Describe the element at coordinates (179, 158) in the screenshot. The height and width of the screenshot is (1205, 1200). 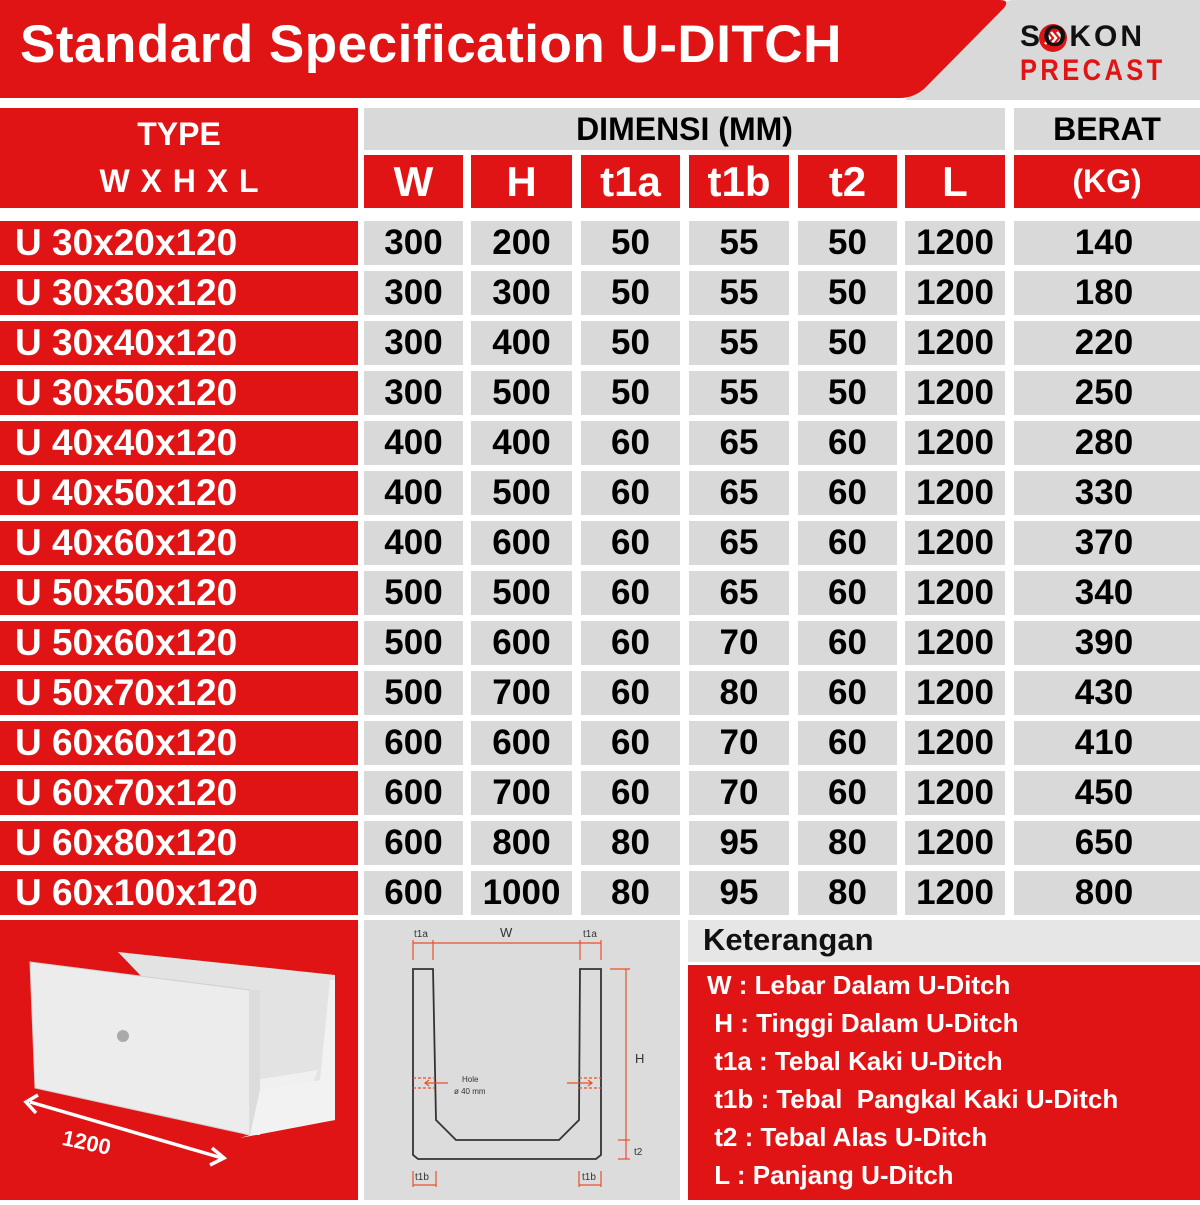
I see `type-header: TYPE W X H X L` at that location.